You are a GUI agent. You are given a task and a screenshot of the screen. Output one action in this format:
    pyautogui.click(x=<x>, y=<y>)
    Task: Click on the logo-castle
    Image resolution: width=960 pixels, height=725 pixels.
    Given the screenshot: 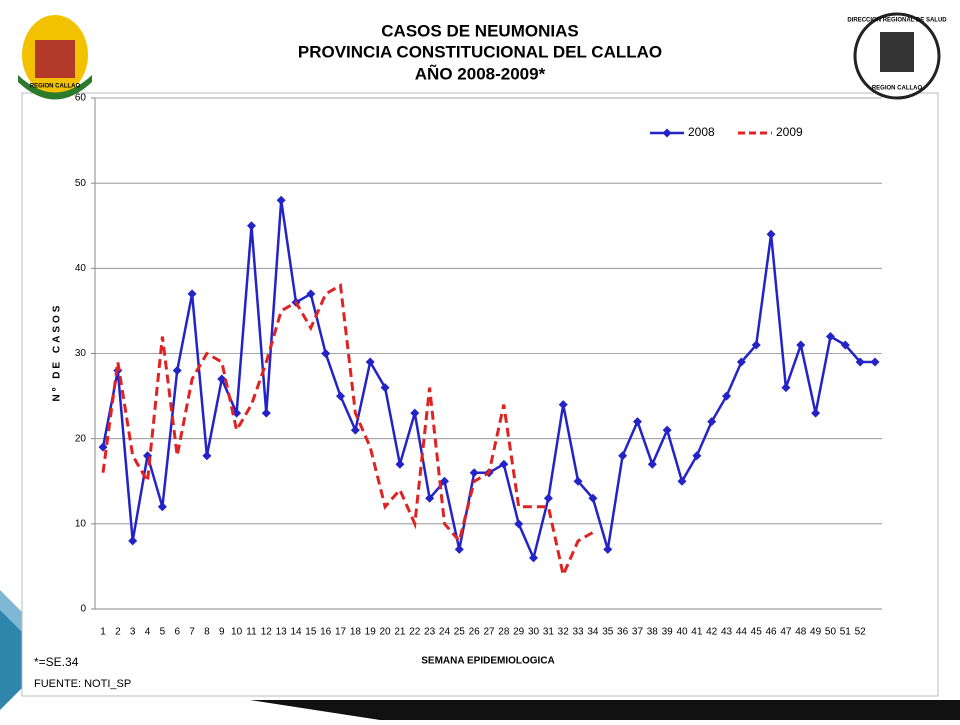 What is the action you would take?
    pyautogui.click(x=55, y=59)
    